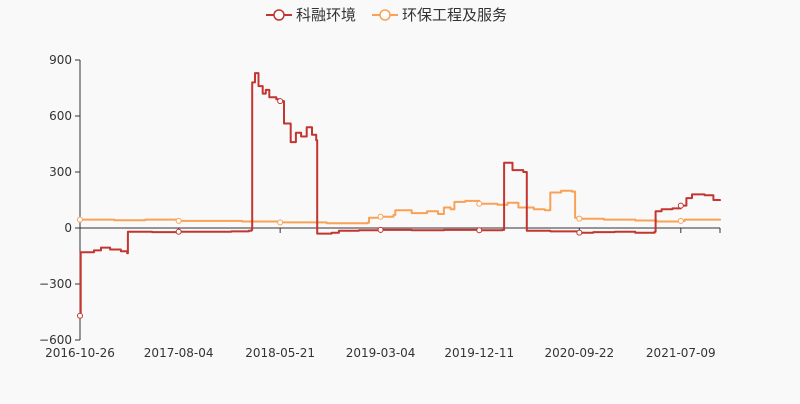  I want to click on x-tick-label: 2019-03-04, so click(381, 353).